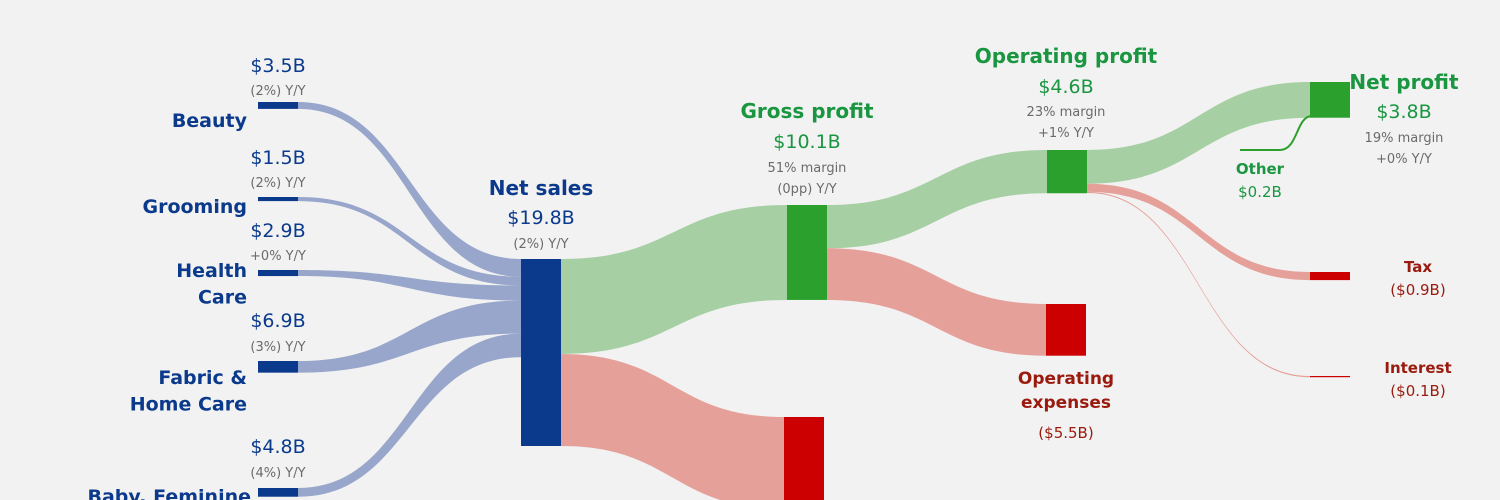 Image resolution: width=1500 pixels, height=500 pixels. Describe the element at coordinates (1066, 133) in the screenshot. I see `operating-profit-yoy: +1% Y/Y` at that location.